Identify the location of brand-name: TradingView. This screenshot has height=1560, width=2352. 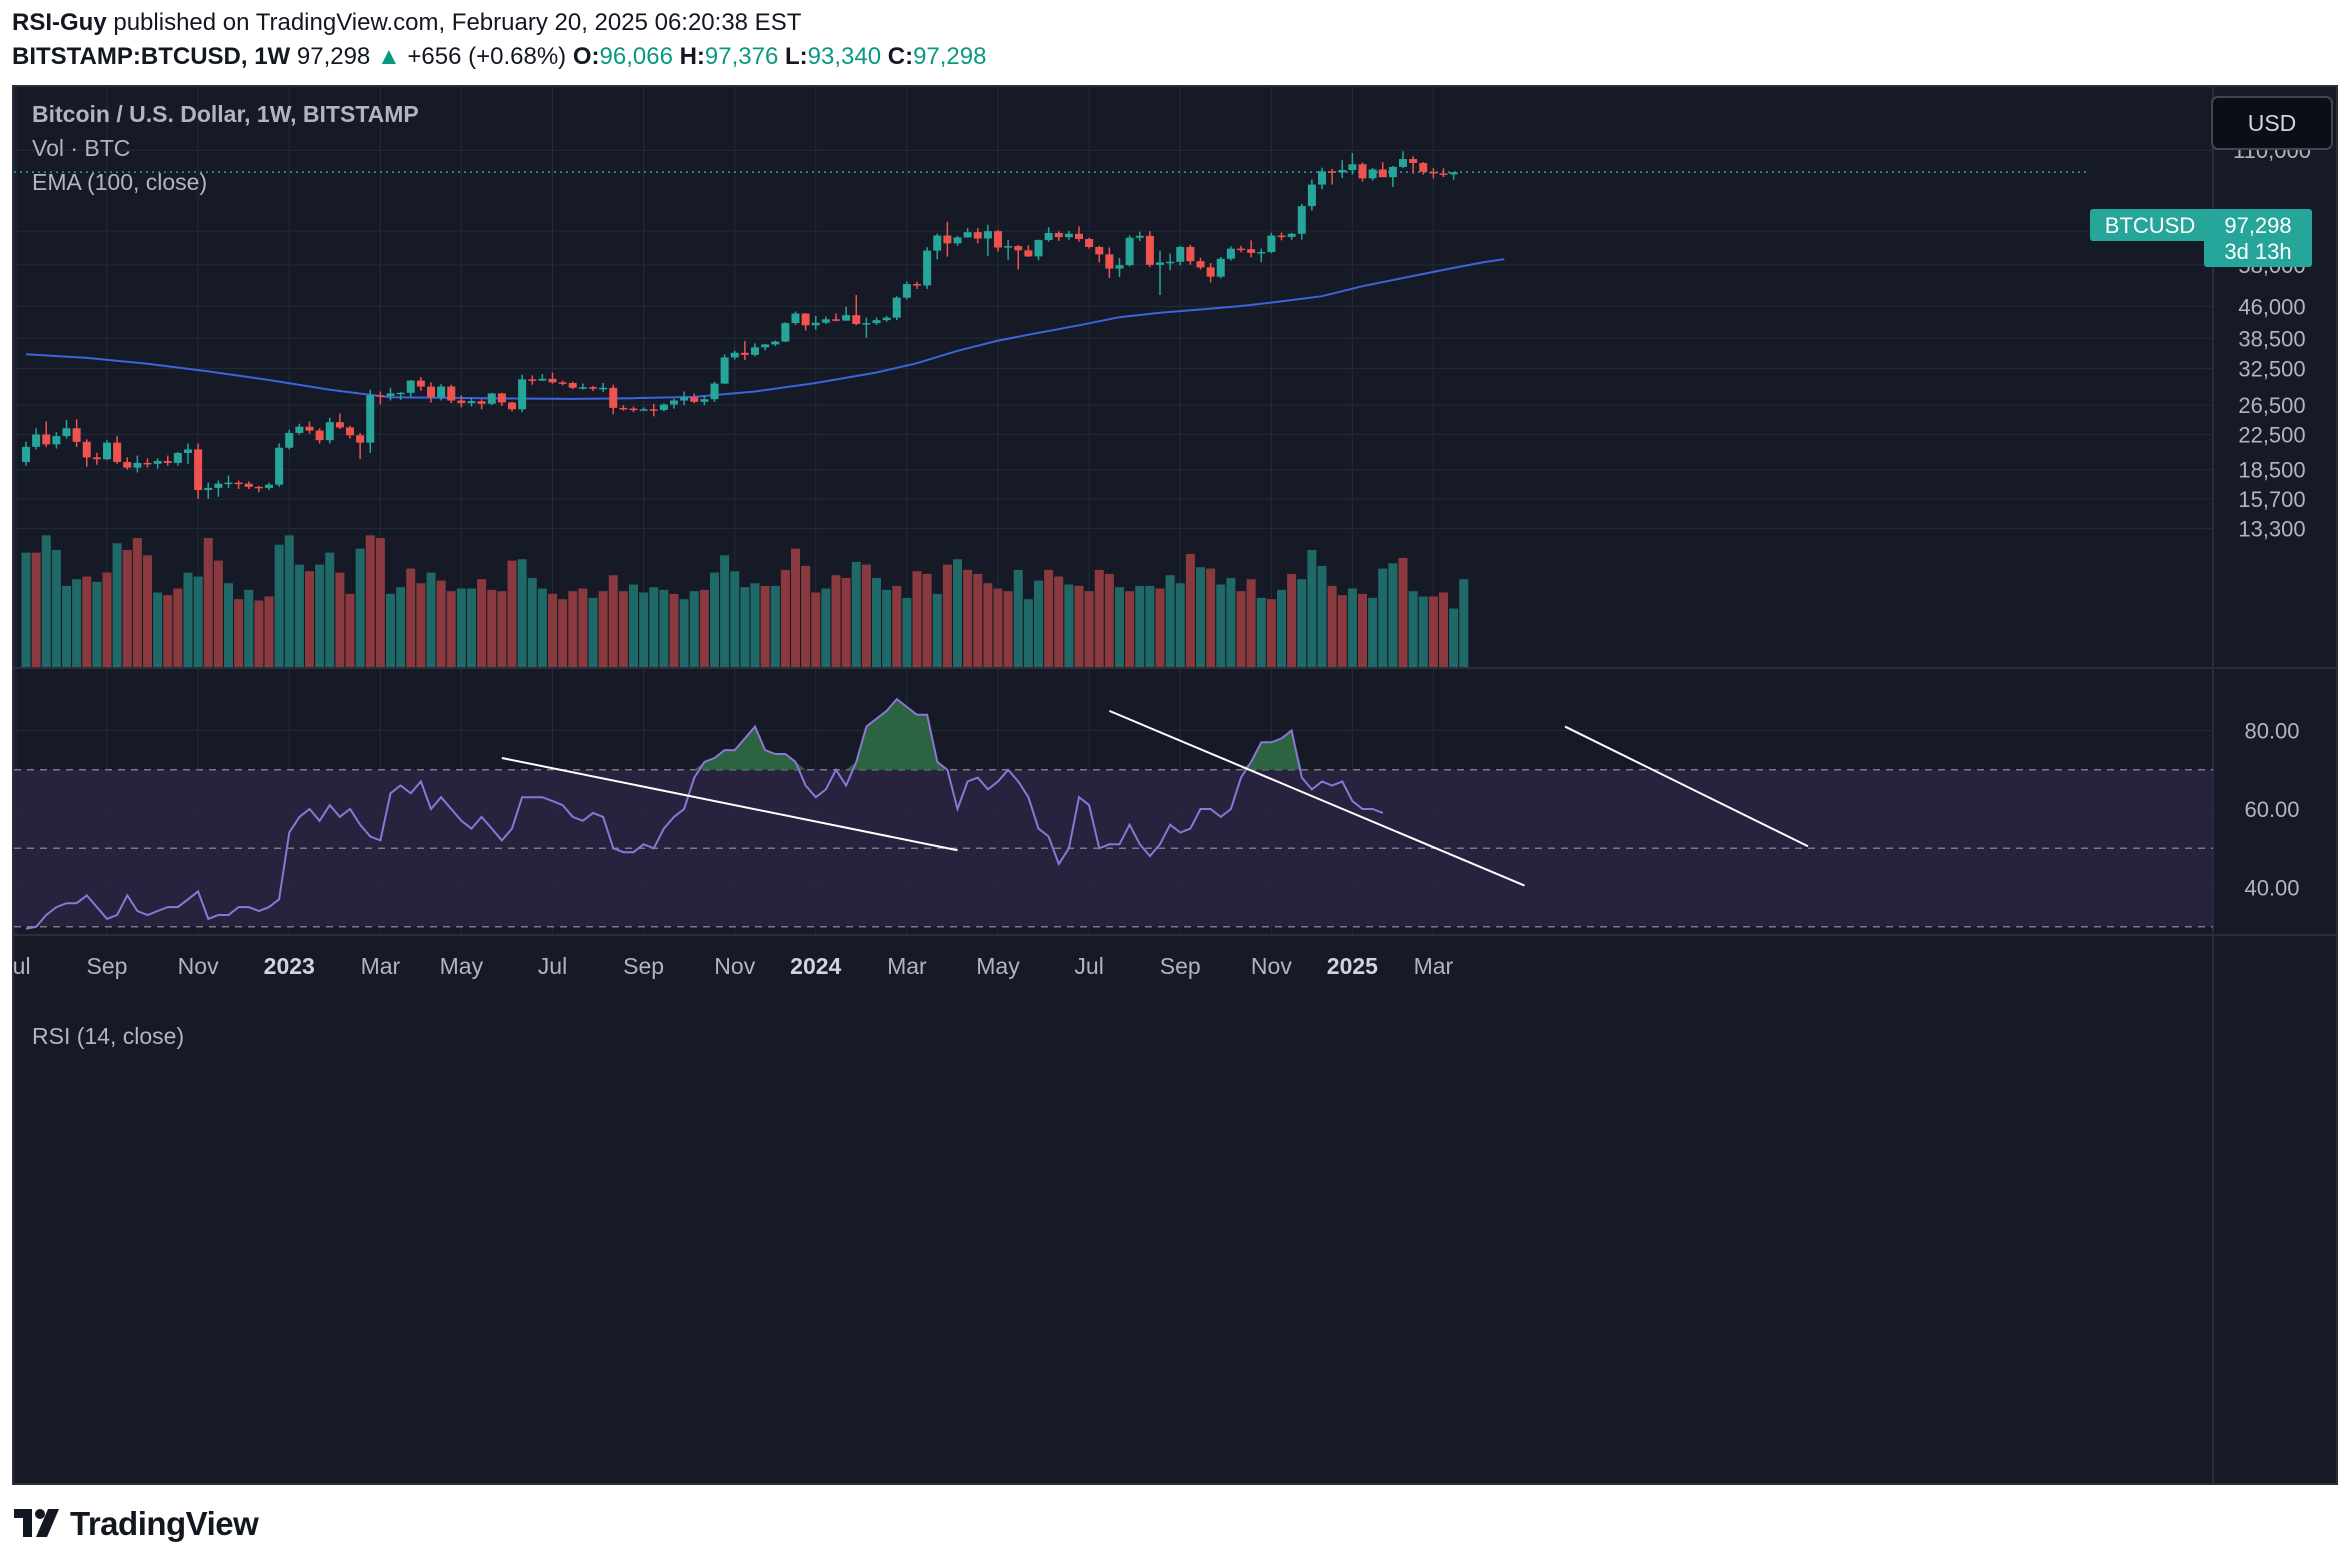
(164, 1523).